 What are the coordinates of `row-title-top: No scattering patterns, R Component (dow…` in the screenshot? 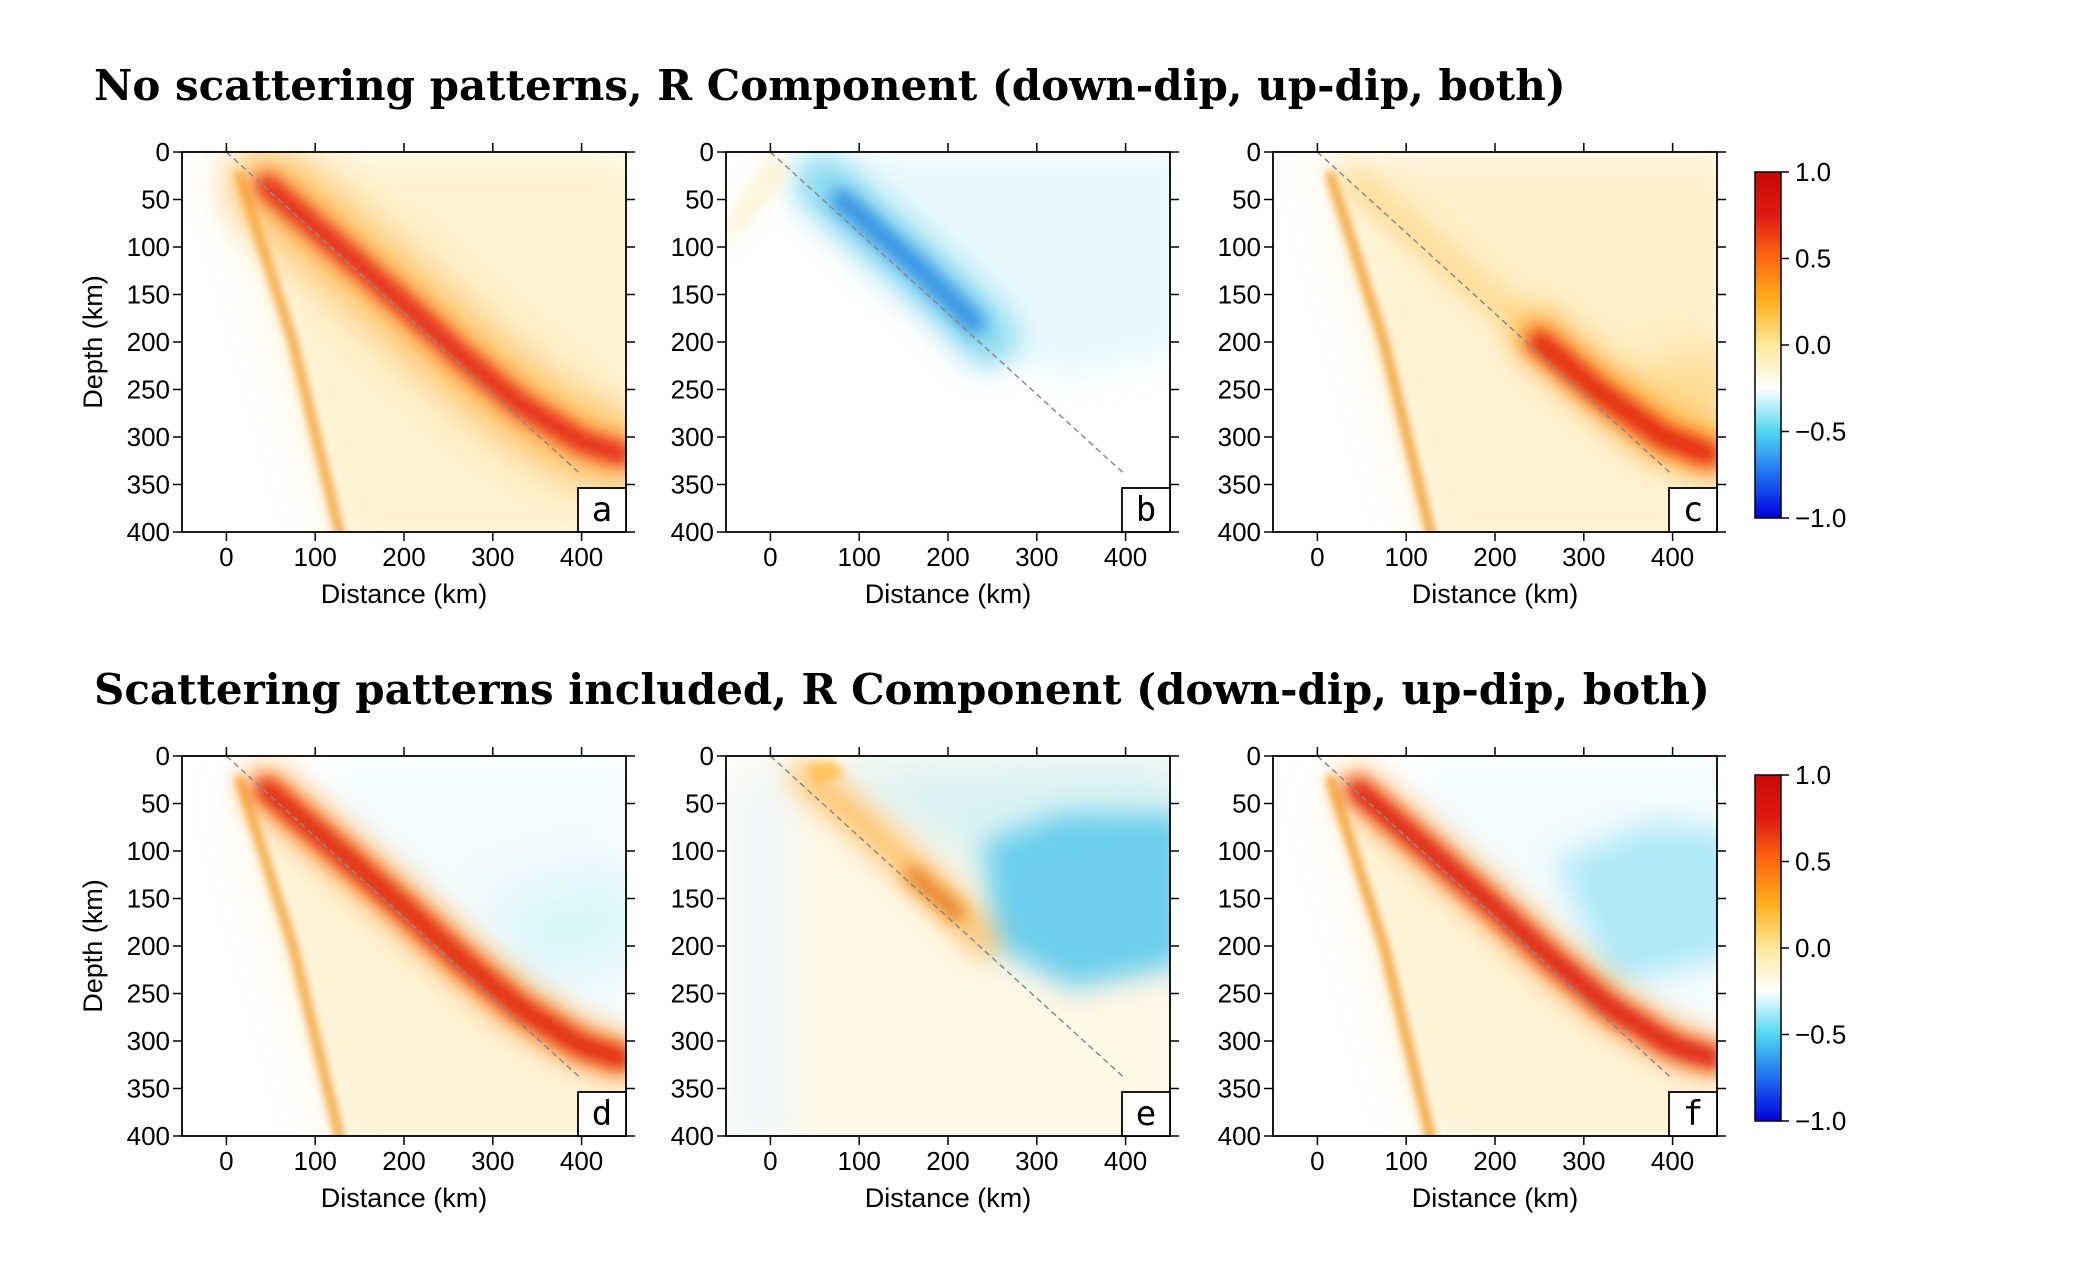 It's located at (830, 85).